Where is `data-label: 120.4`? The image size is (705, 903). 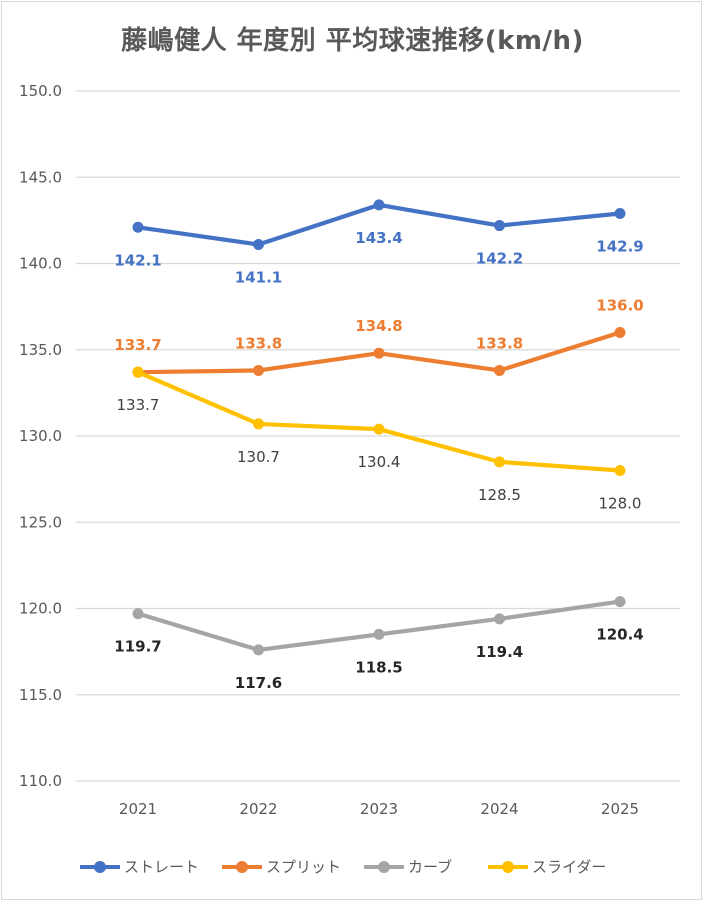
data-label: 120.4 is located at coordinates (619, 635).